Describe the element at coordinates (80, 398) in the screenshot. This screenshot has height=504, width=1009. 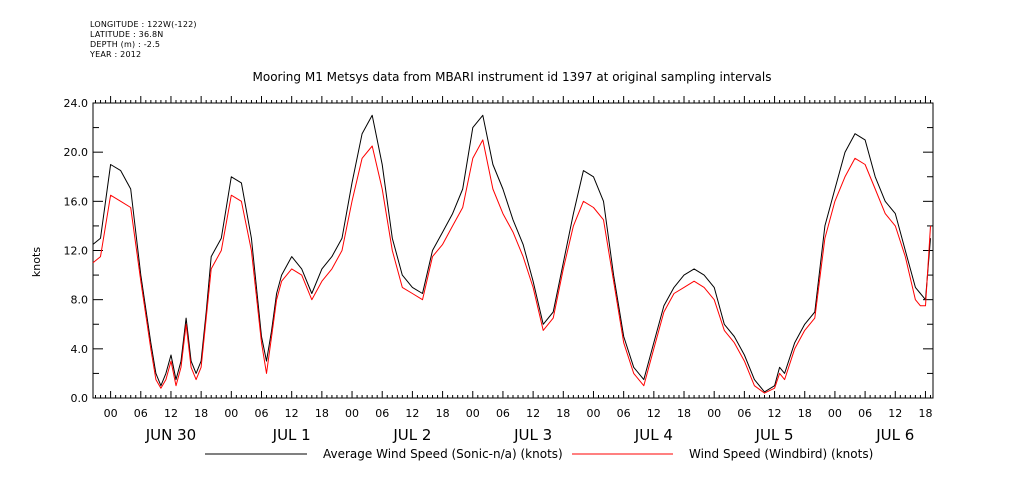
I see `y-tick-label: 0.0` at that location.